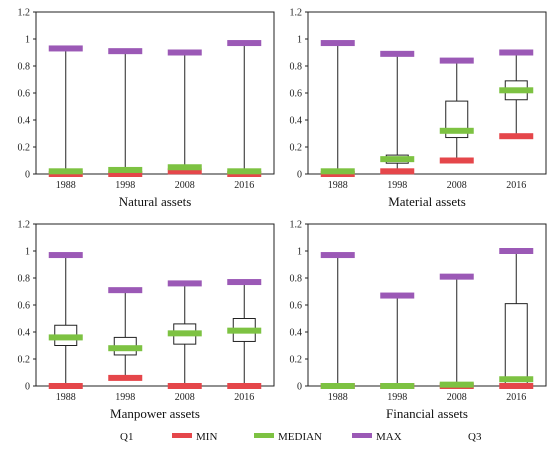  I want to click on panel-title: Natural assets, so click(155, 201).